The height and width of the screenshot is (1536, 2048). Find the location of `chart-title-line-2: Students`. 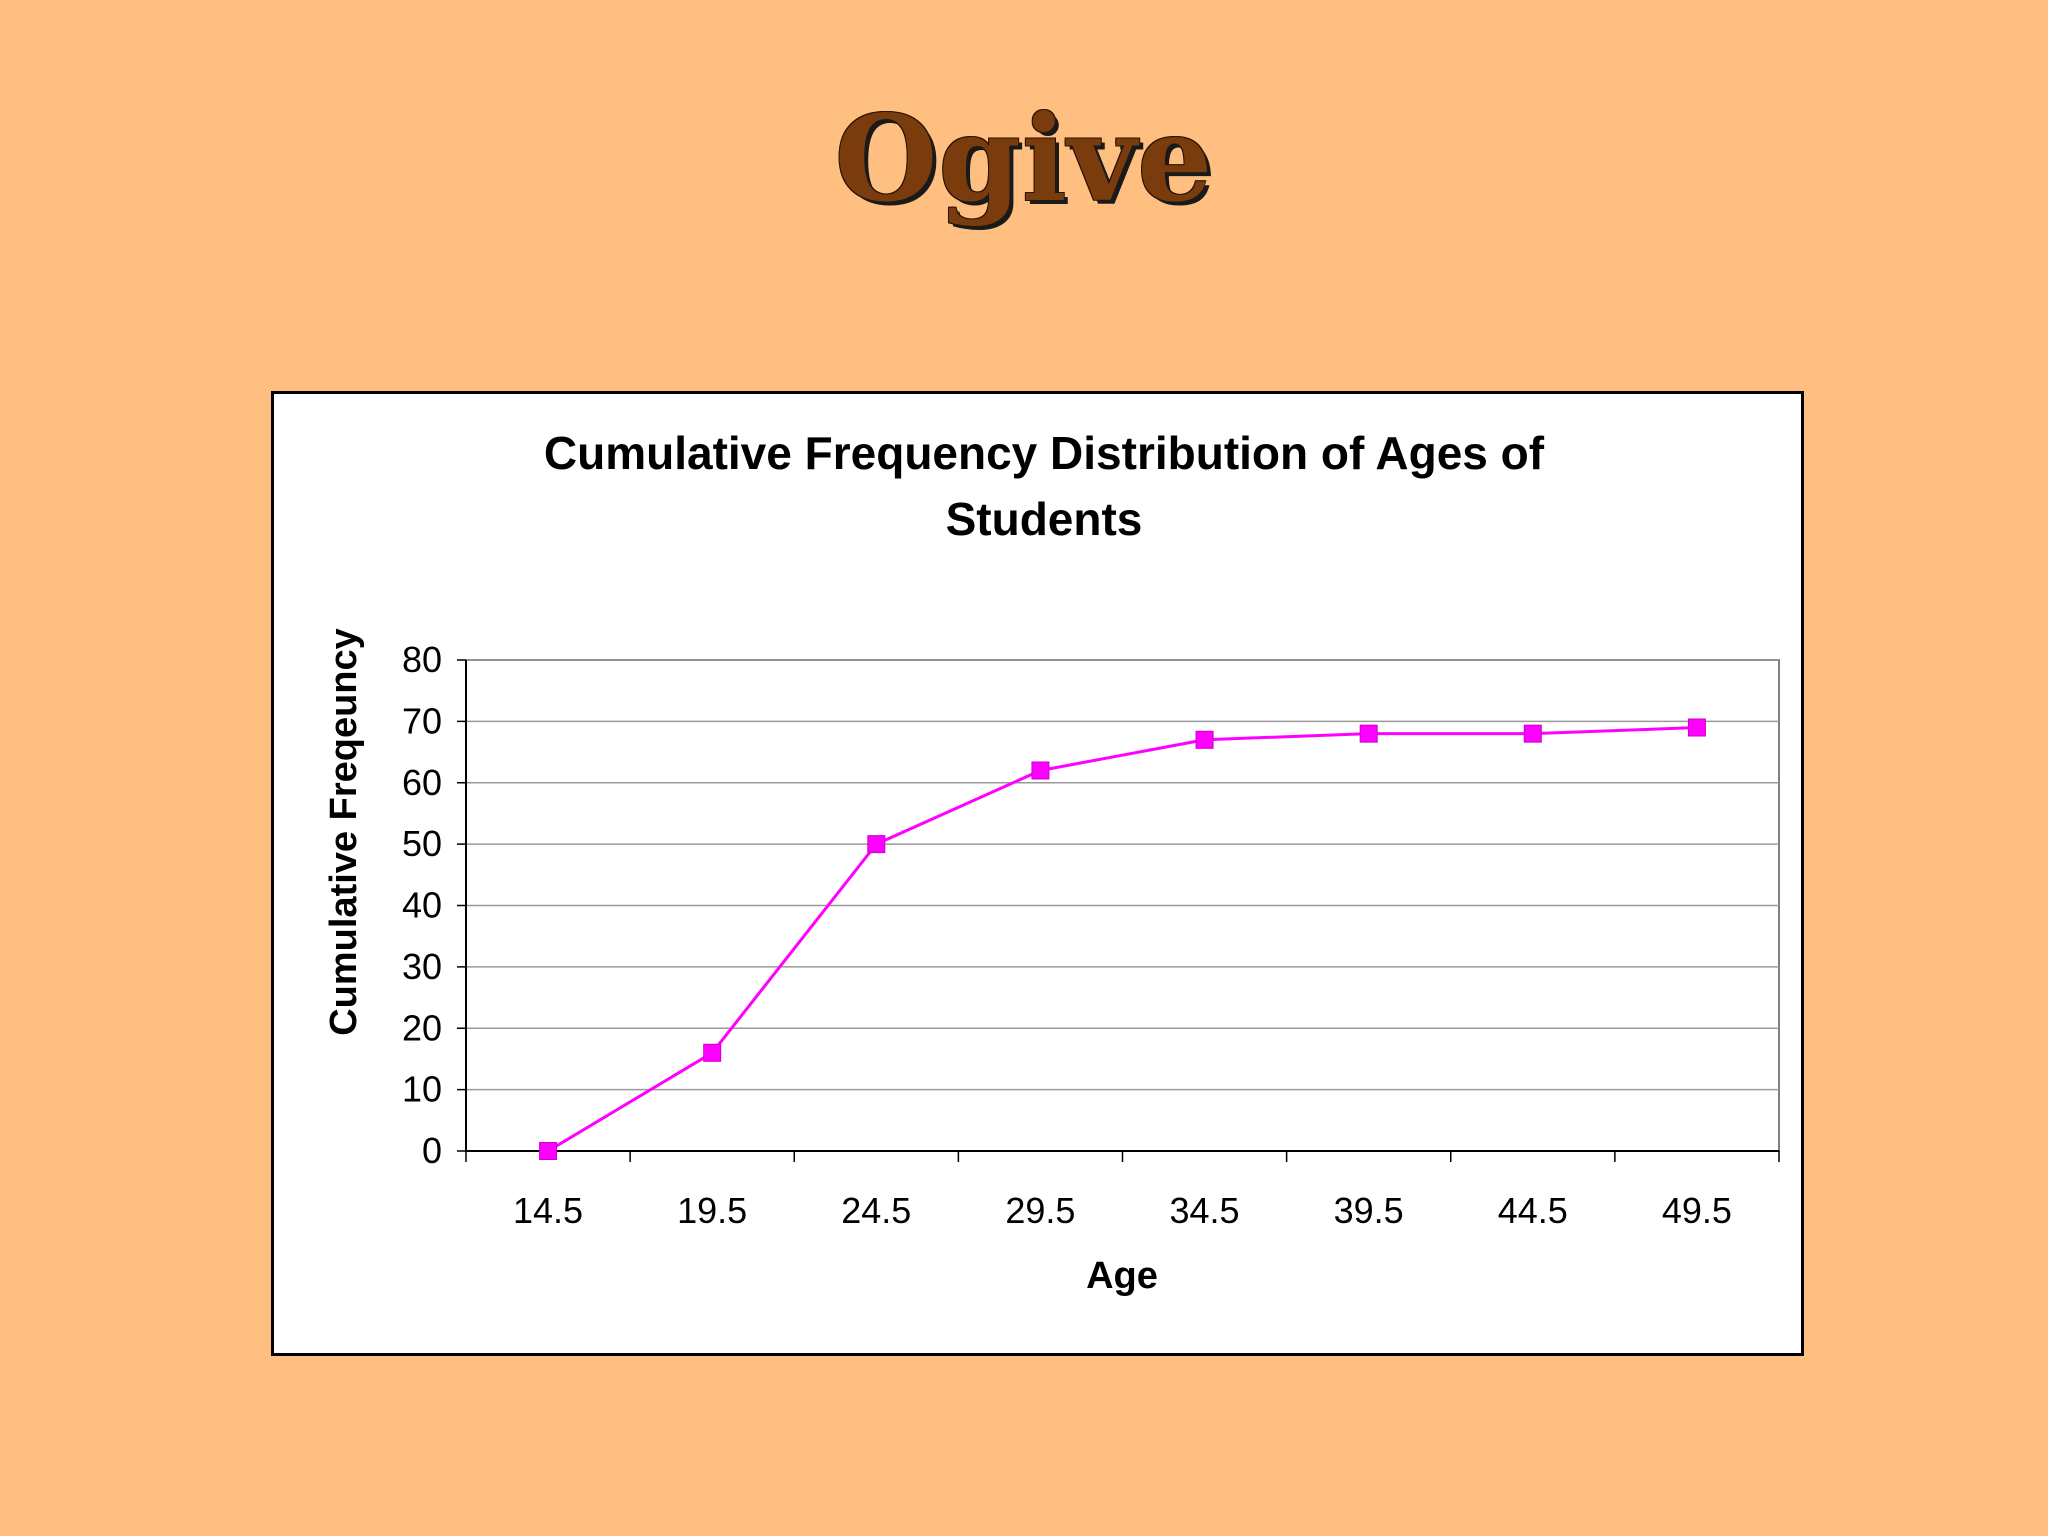

chart-title-line-2: Students is located at coordinates (1044, 519).